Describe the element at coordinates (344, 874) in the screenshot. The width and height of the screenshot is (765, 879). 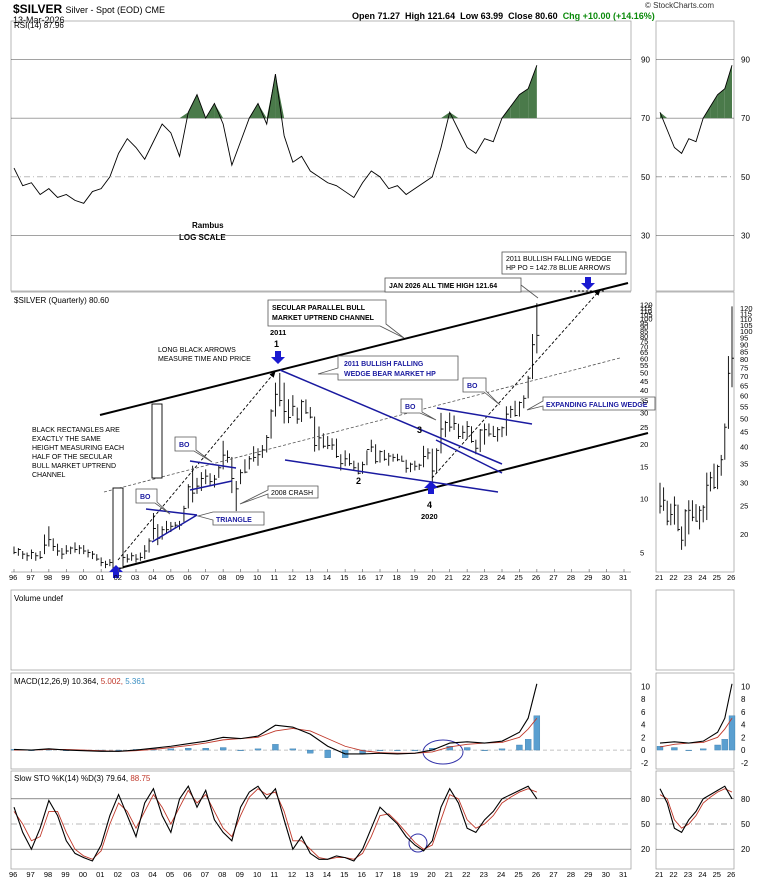
I see `x-tick-label-bottom: 15` at that location.